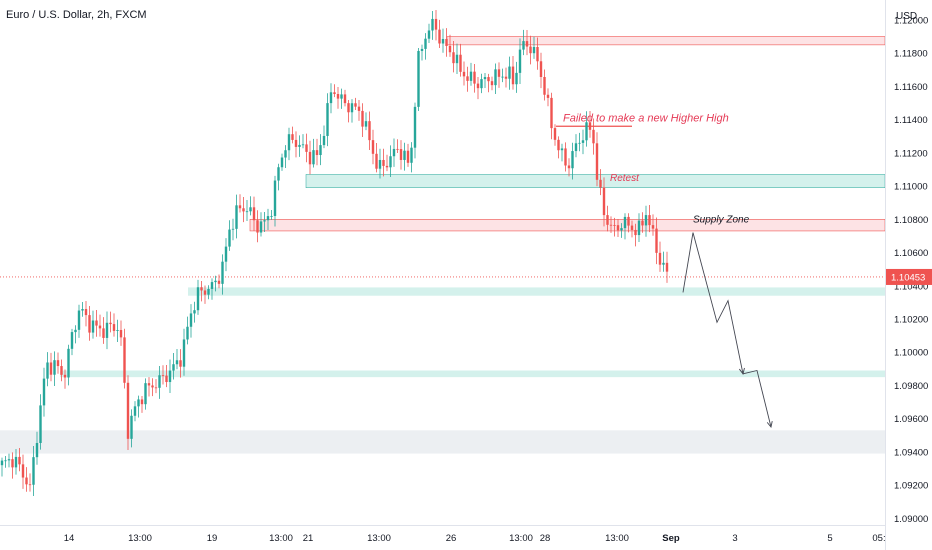  I want to click on price-tick-label: 1.09000, so click(911, 519).